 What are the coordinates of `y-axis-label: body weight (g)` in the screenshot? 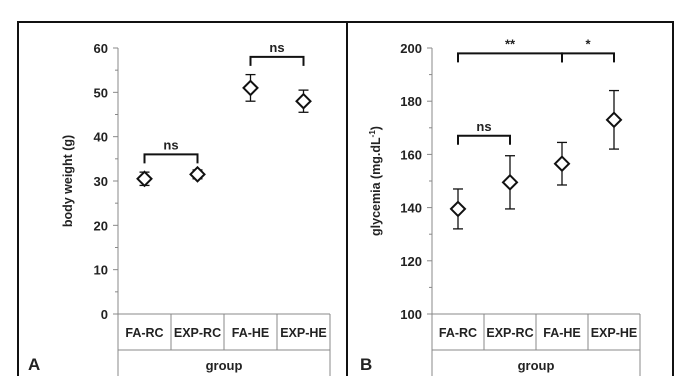 It's located at (68, 181).